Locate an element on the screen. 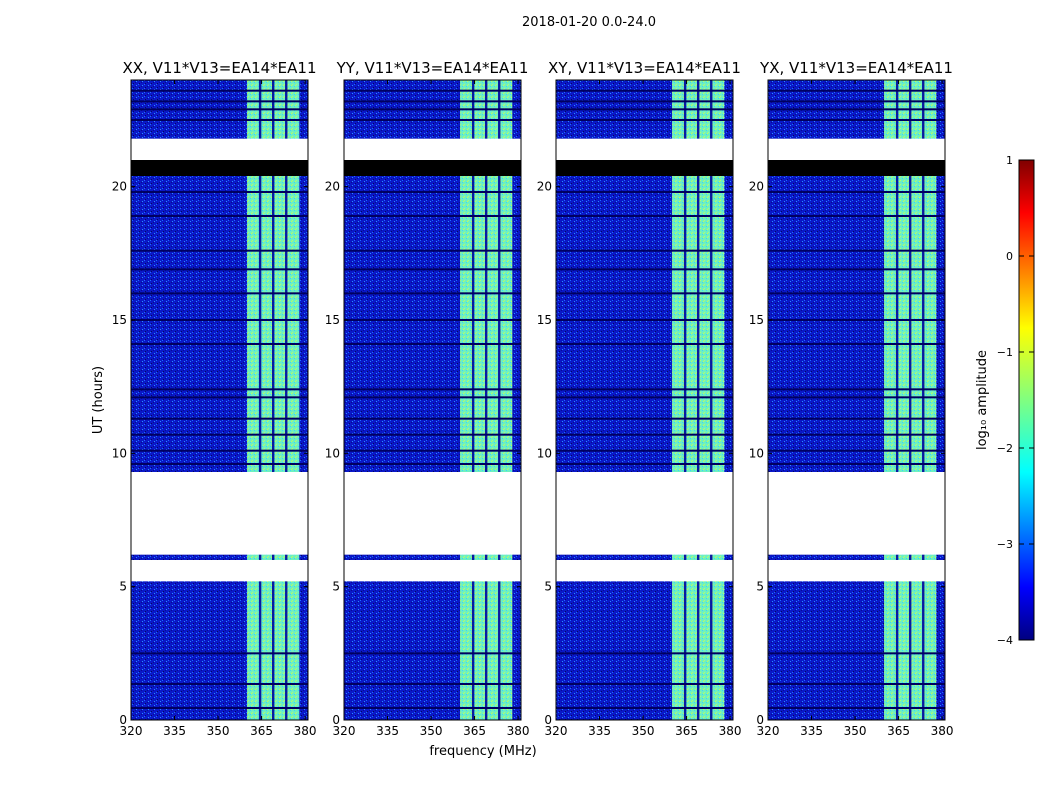  colorbar-ticks: −4 −3 −2 −1 0 1 is located at coordinates (1015, 400).